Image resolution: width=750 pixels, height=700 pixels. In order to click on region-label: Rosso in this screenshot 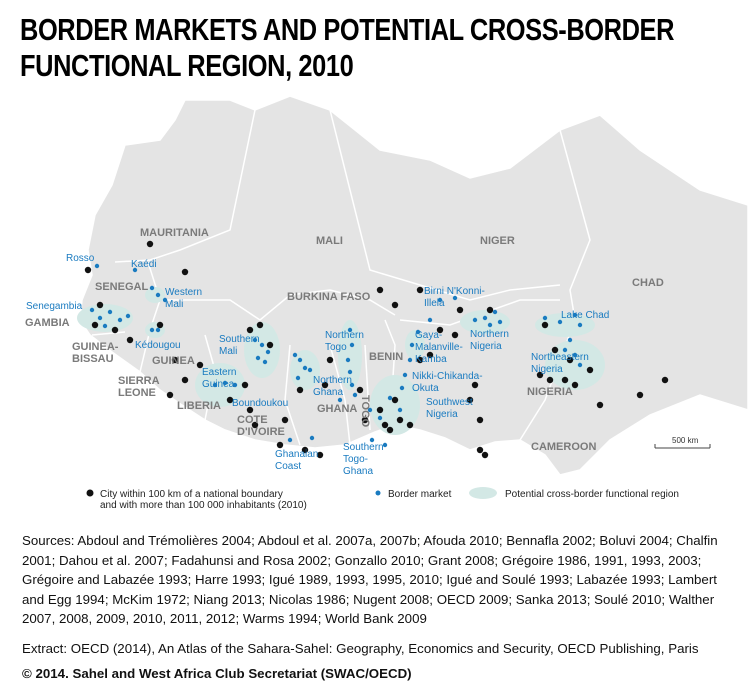, I will do `click(80, 258)`.